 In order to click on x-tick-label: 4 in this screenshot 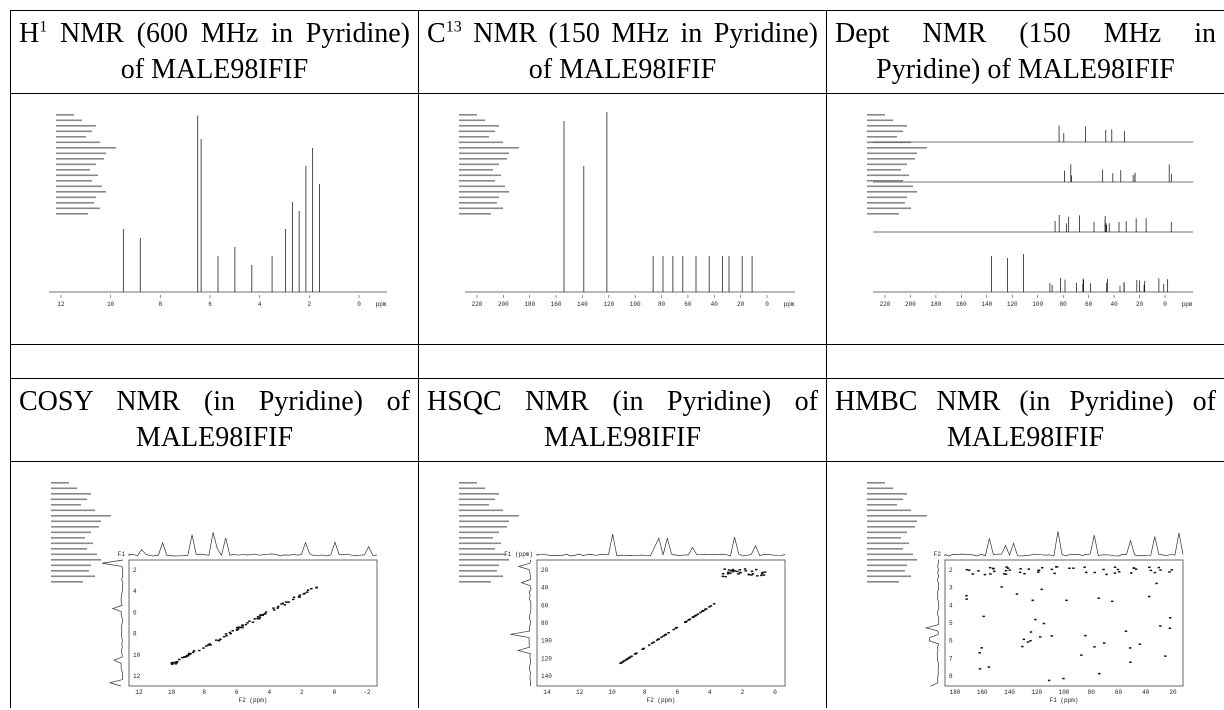, I will do `click(269, 692)`.